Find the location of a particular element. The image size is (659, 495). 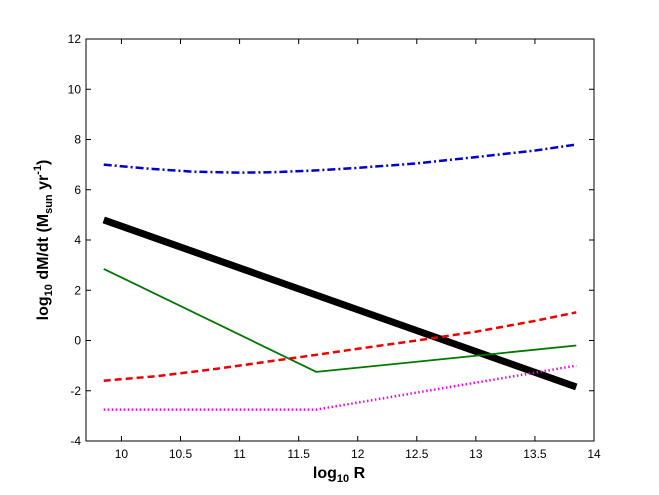

x-tick-label-0: 10 is located at coordinates (122, 454).